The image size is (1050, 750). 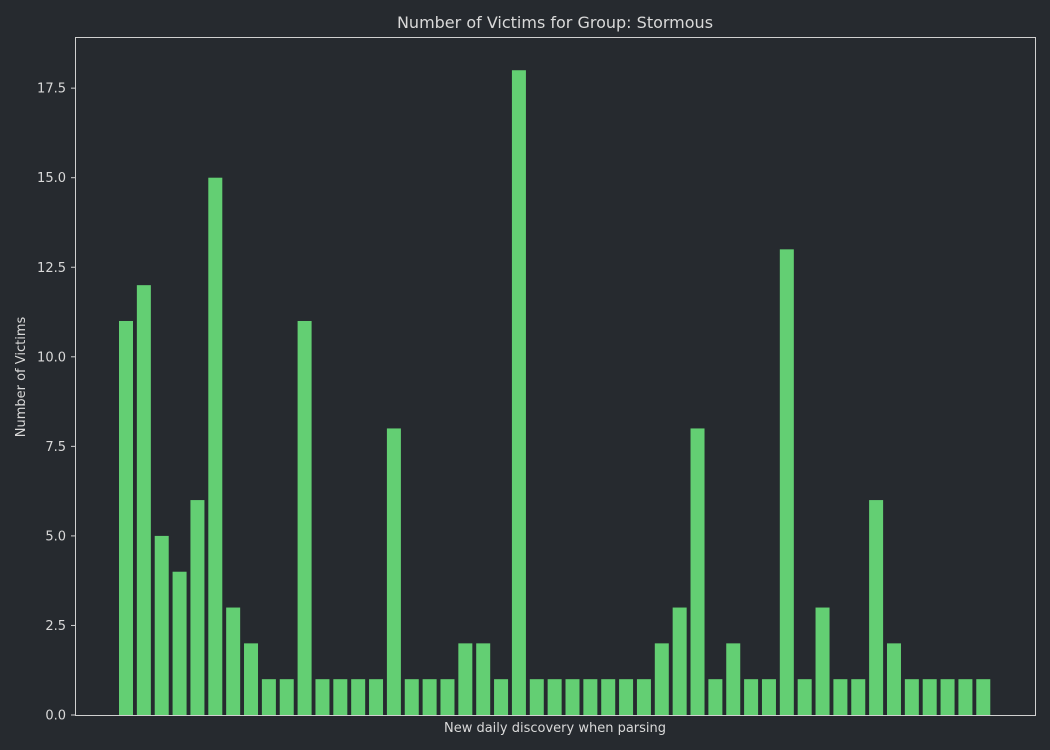 What do you see at coordinates (555, 22) in the screenshot?
I see `chart-title: Number of Victims for Group: Stormous` at bounding box center [555, 22].